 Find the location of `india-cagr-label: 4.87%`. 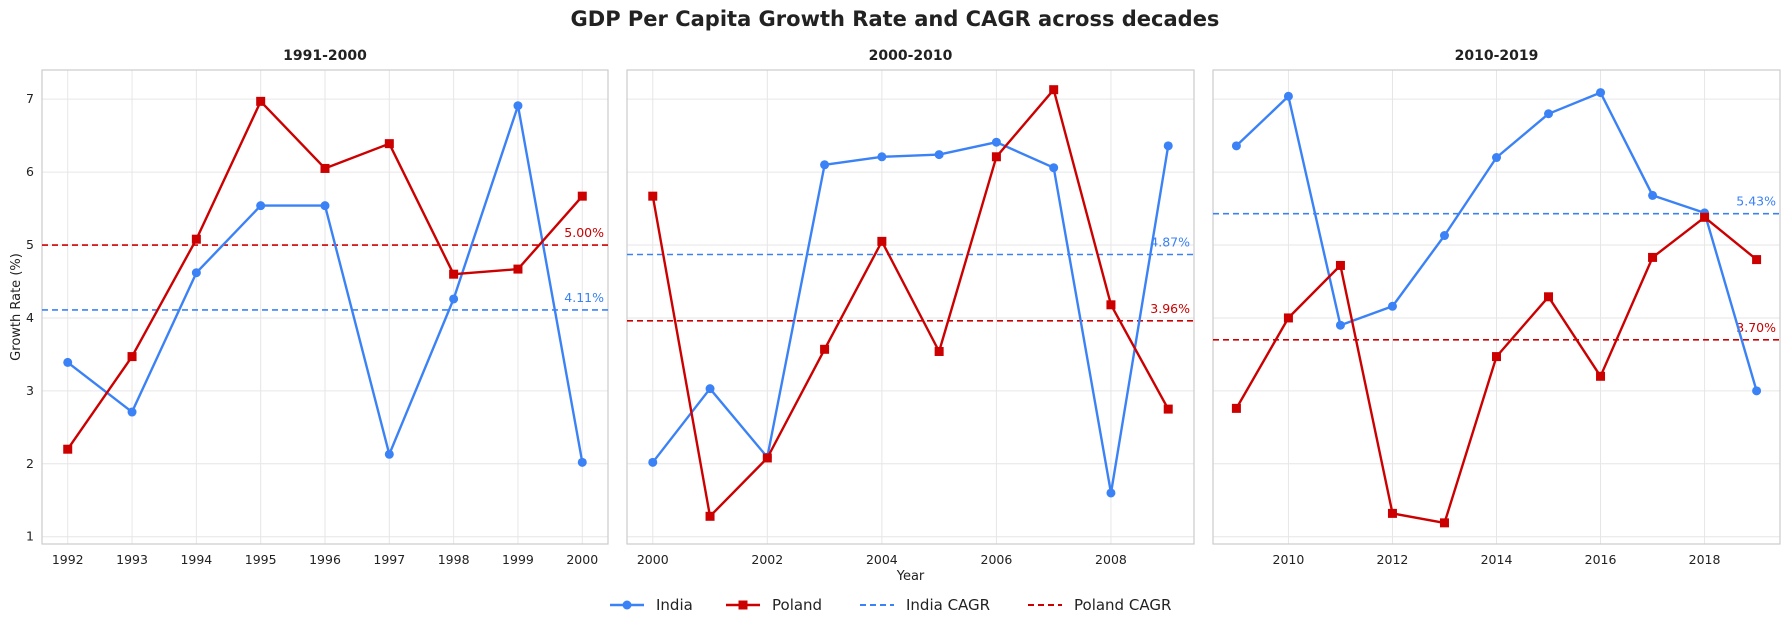

india-cagr-label: 4.87% is located at coordinates (1170, 241).